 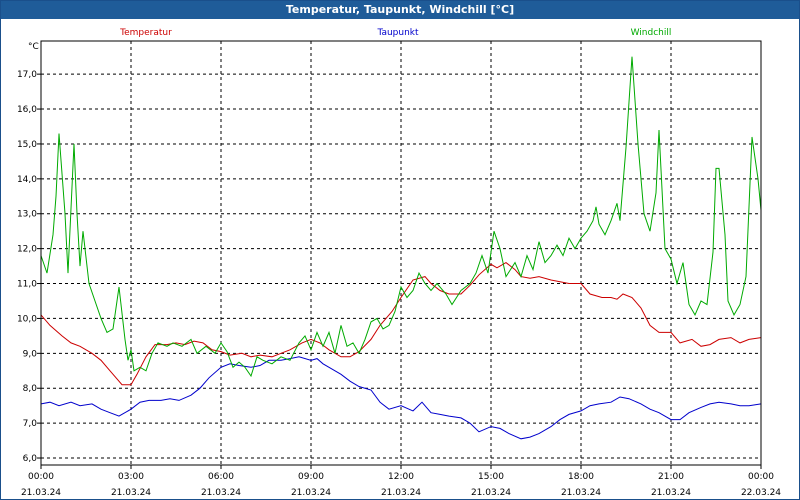 I want to click on y-tick-label: 14,0, so click(x=27, y=180).